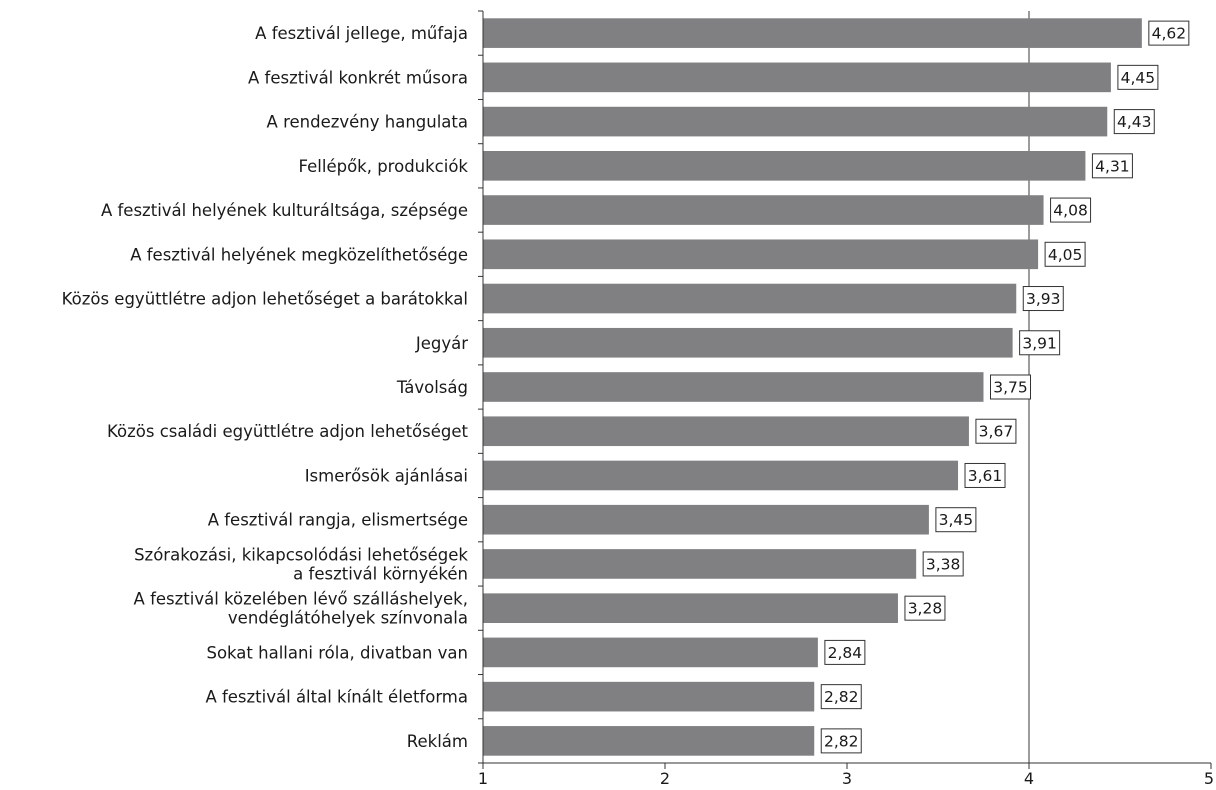 Image resolution: width=1216 pixels, height=790 pixels. I want to click on value-label: 4,31, so click(1112, 166).